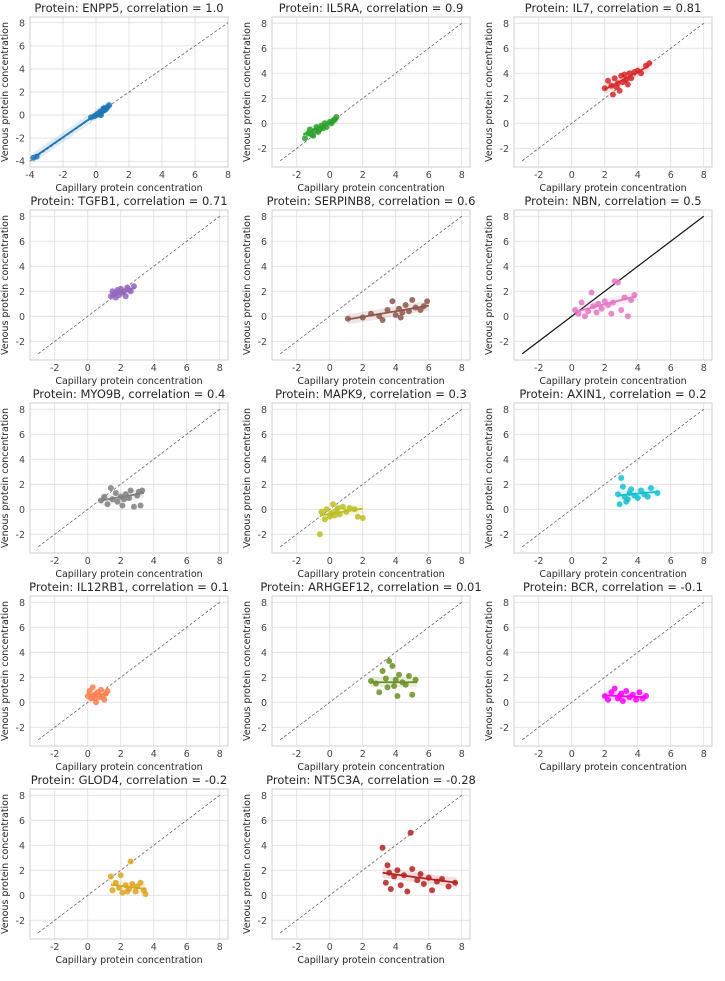 Image resolution: width=725 pixels, height=981 pixels. What do you see at coordinates (612, 394) in the screenshot?
I see `subplot-title: Protein: AXIN1, correlation = 0.2` at bounding box center [612, 394].